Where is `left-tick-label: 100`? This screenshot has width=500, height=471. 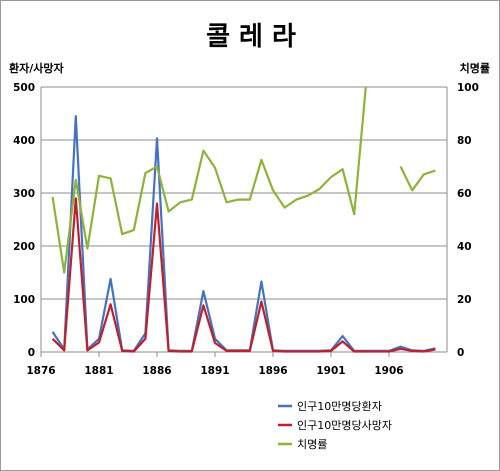
left-tick-label: 100 is located at coordinates (24, 300).